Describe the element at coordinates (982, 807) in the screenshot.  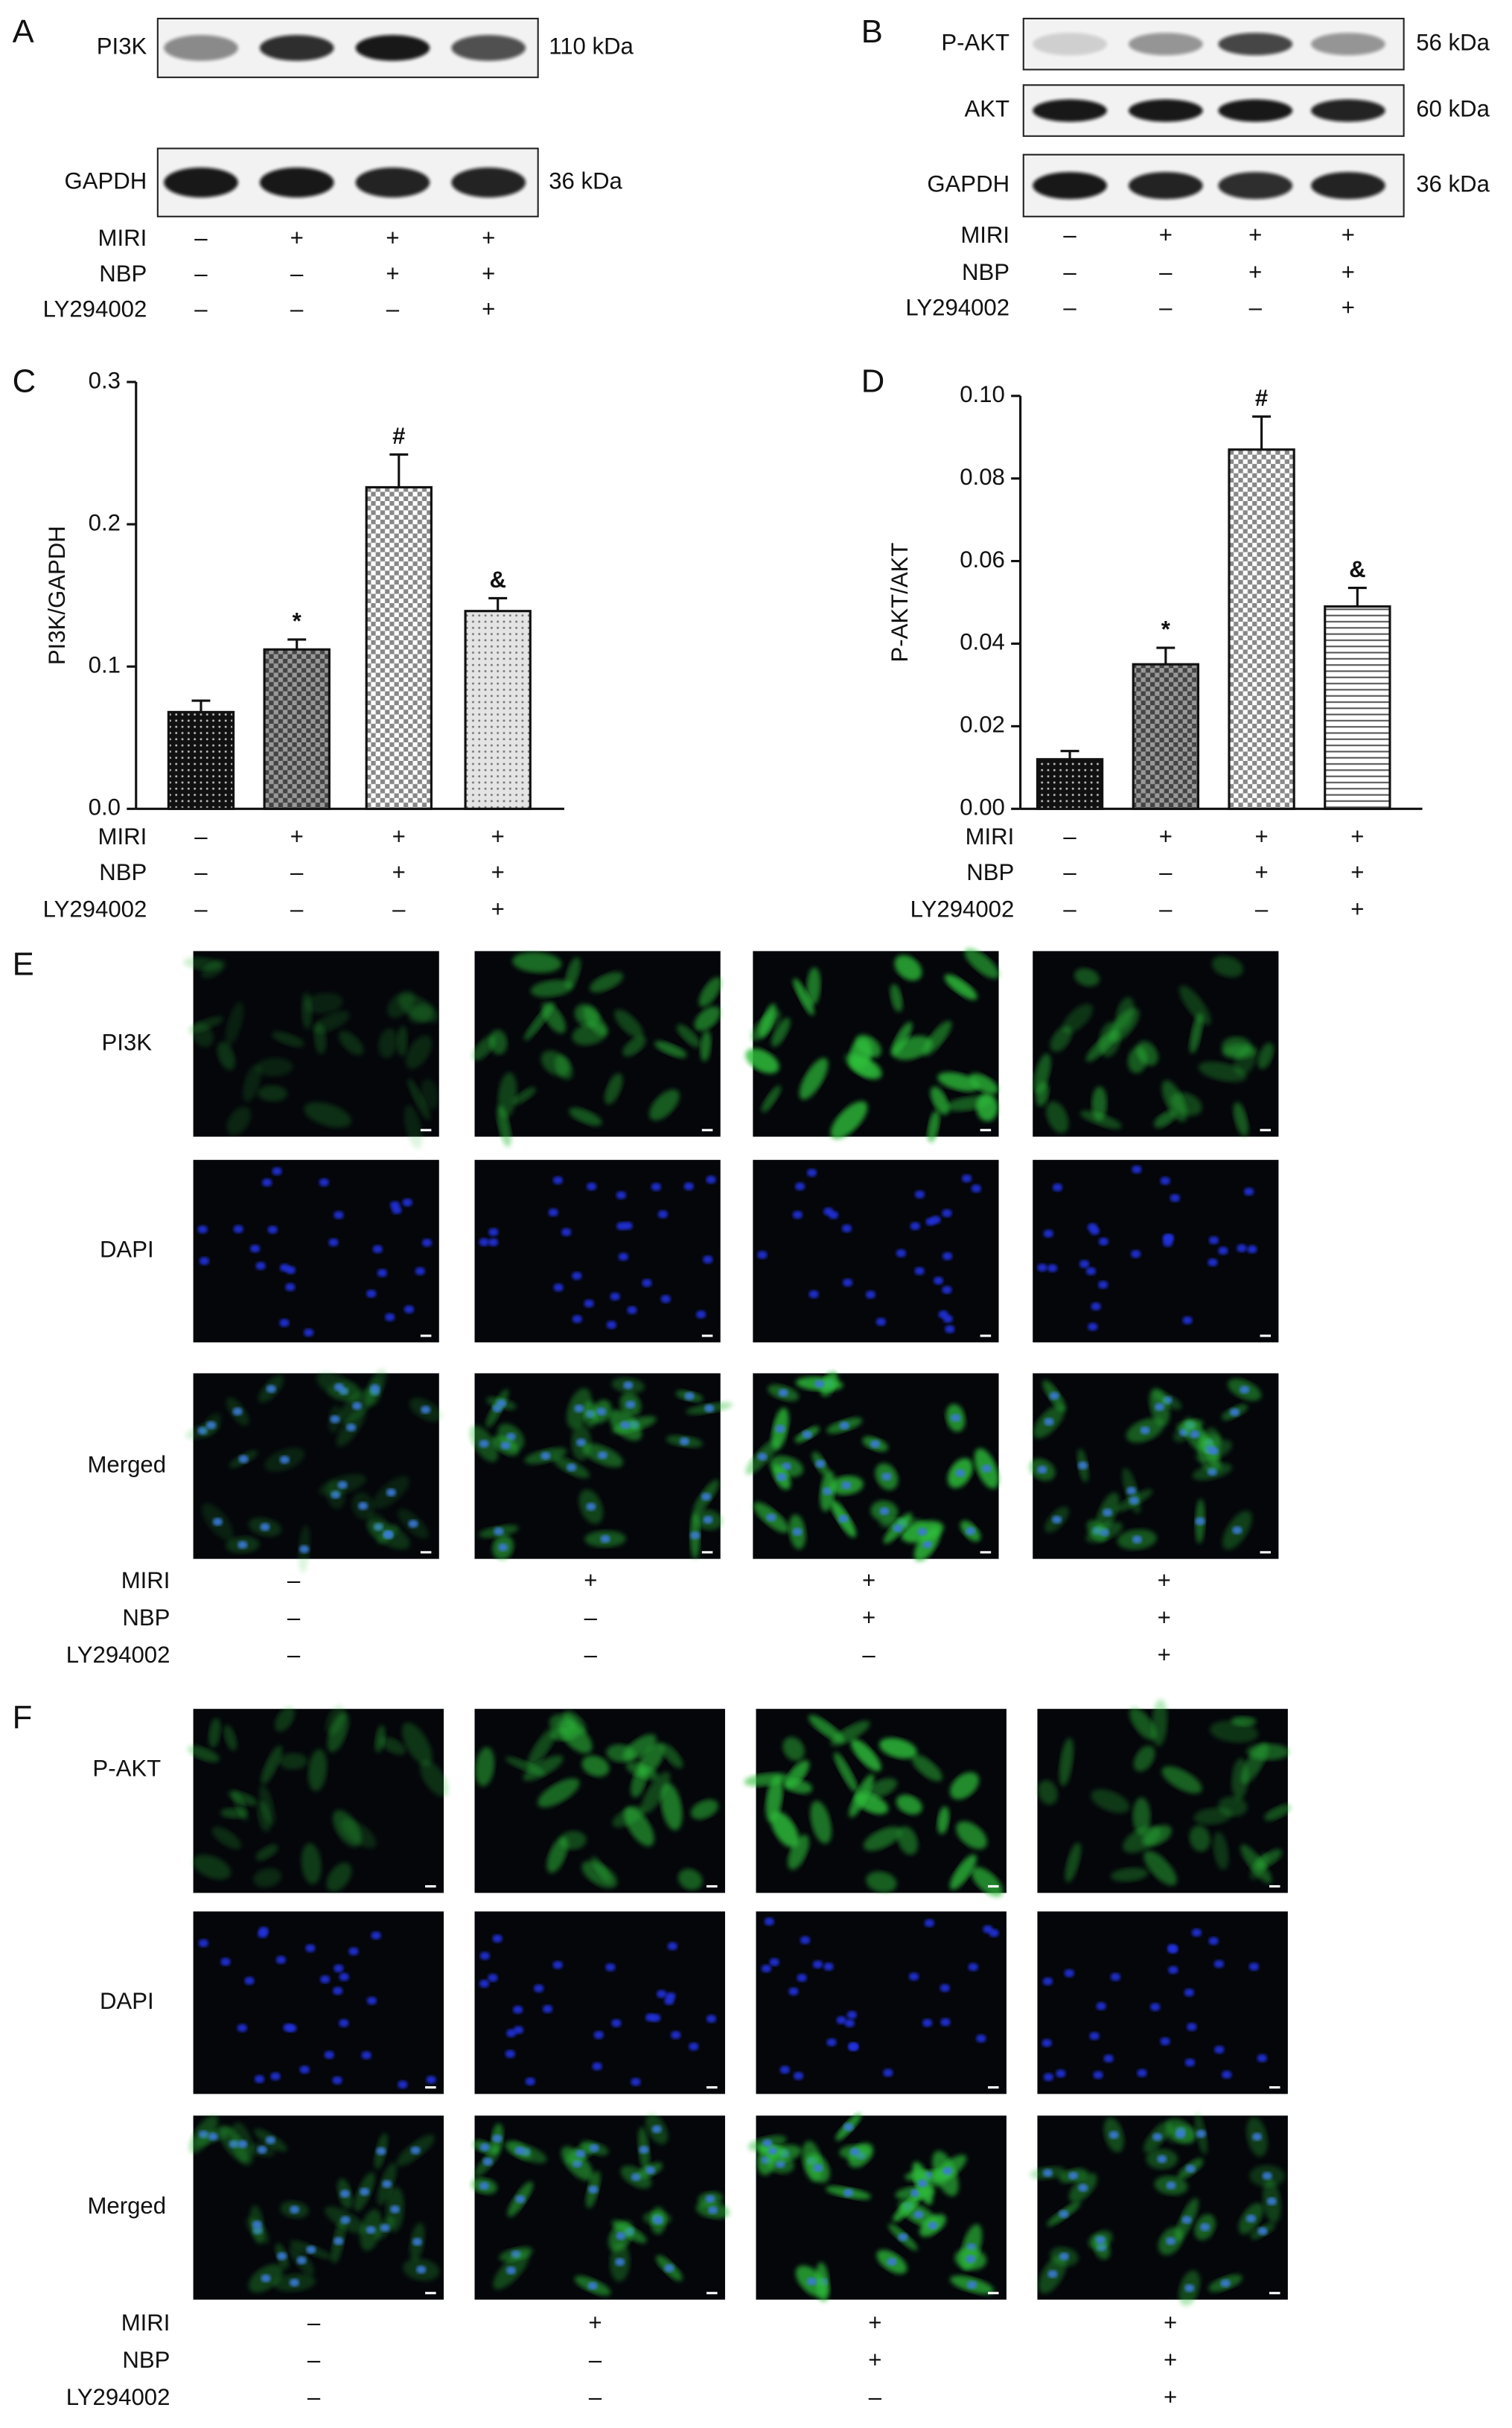
I see `y-tick-label: 0.00` at that location.